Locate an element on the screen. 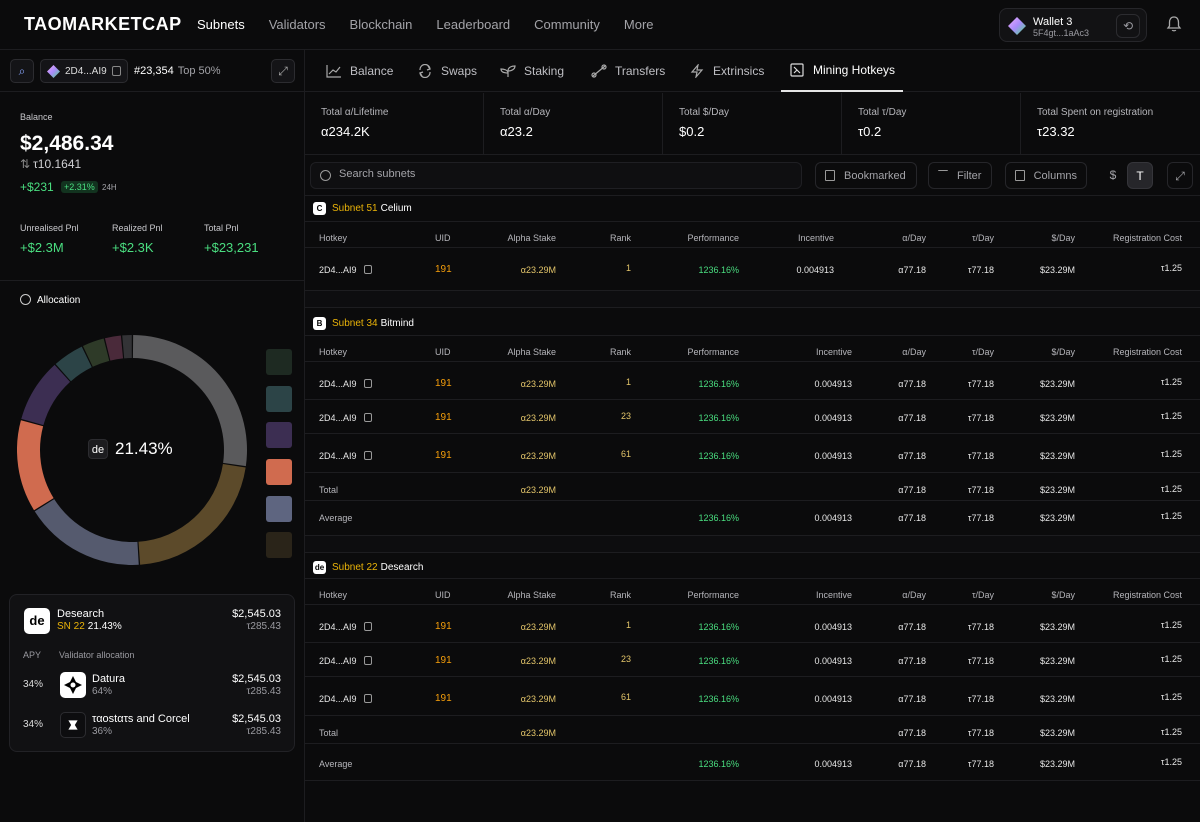  subnet-name: Desearch is located at coordinates (81, 614).